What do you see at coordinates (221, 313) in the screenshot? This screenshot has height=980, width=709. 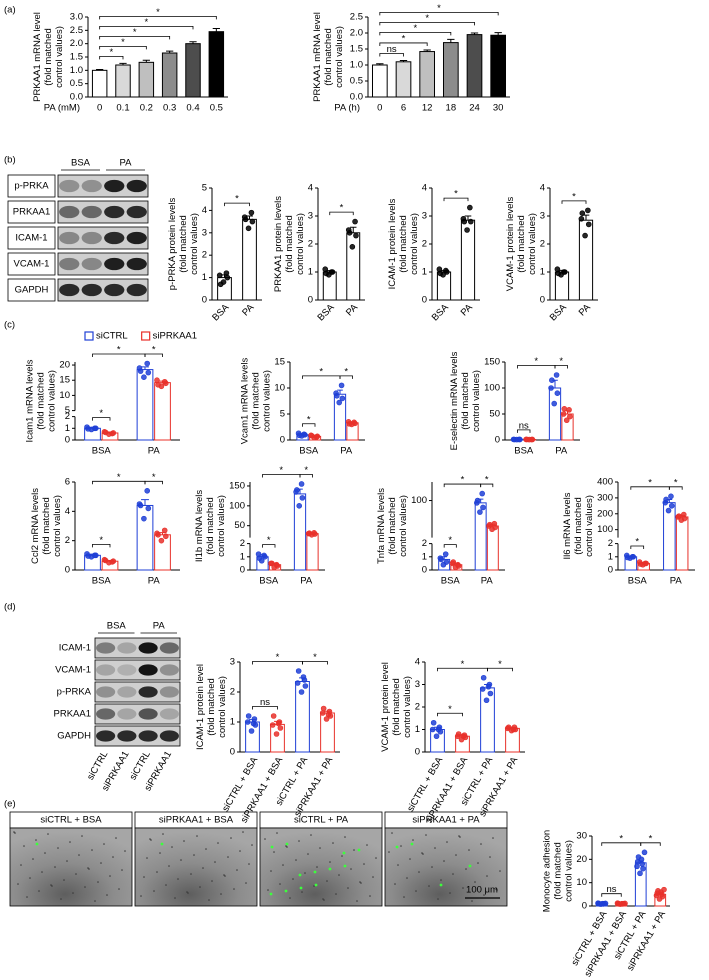 I see `x-tick-label: BSA` at bounding box center [221, 313].